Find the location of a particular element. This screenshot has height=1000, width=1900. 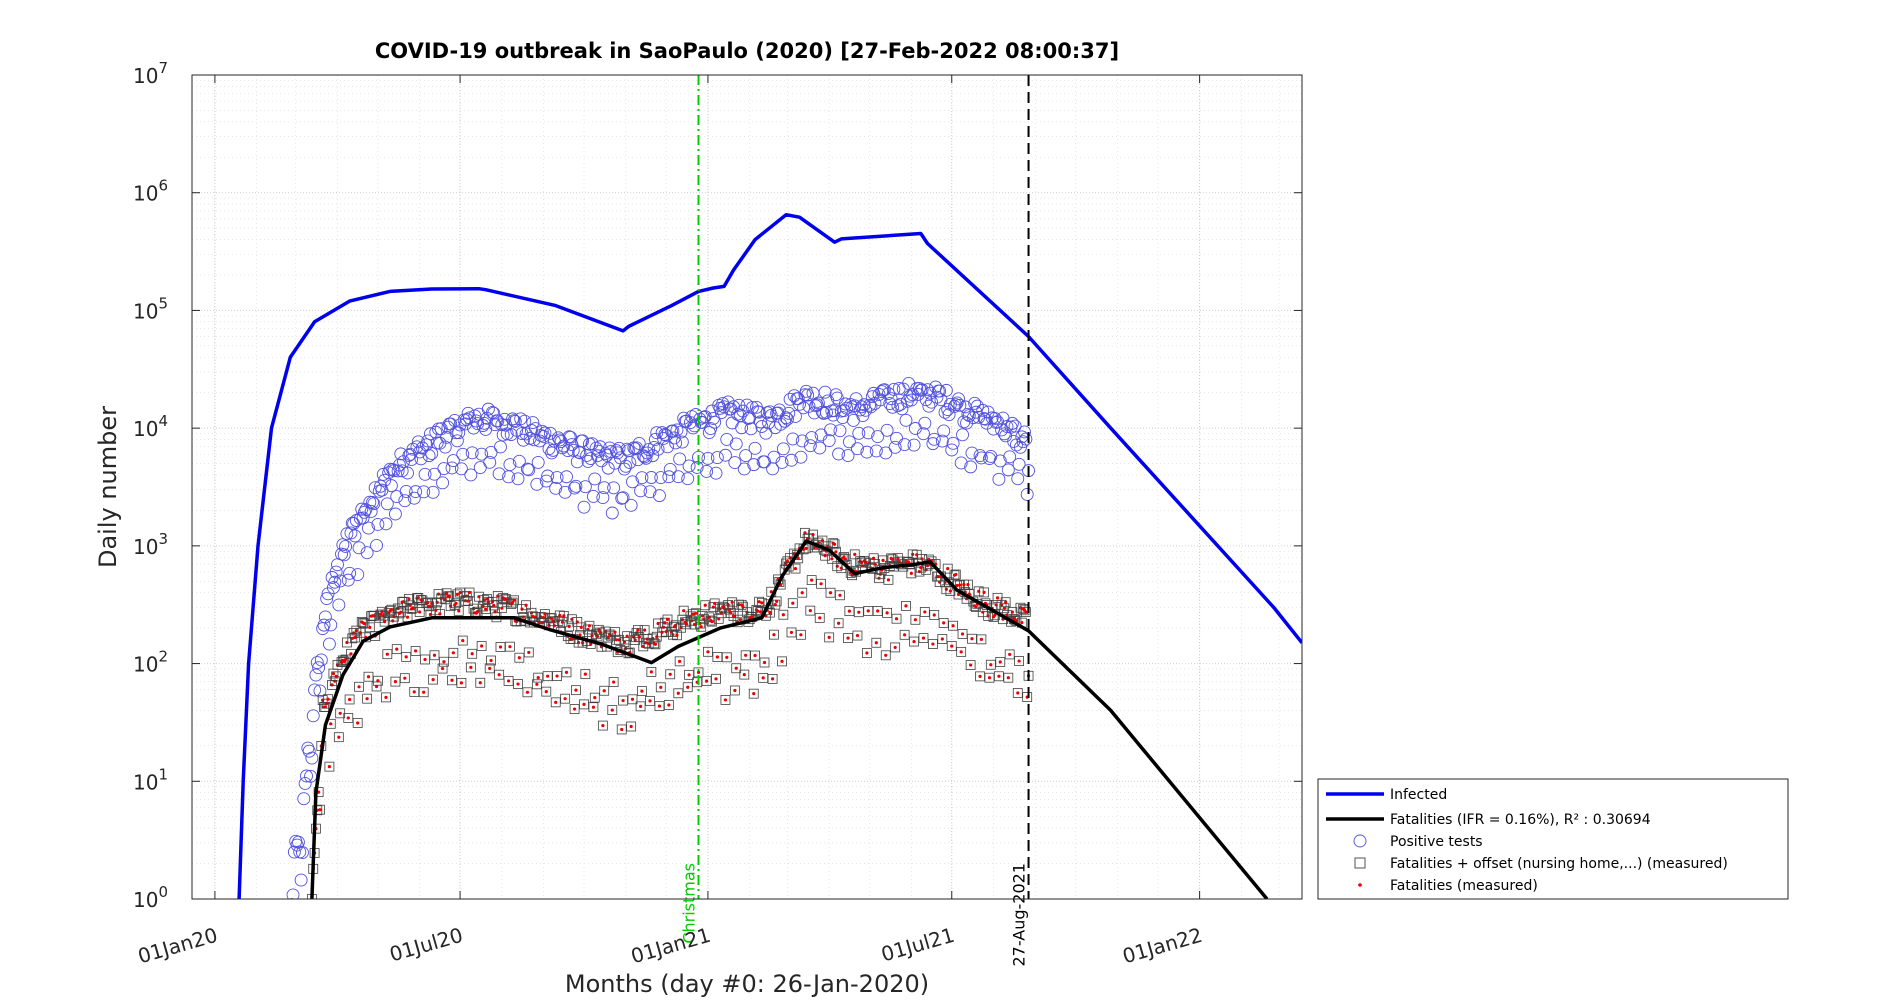

legend-label: Infected is located at coordinates (1418, 795).